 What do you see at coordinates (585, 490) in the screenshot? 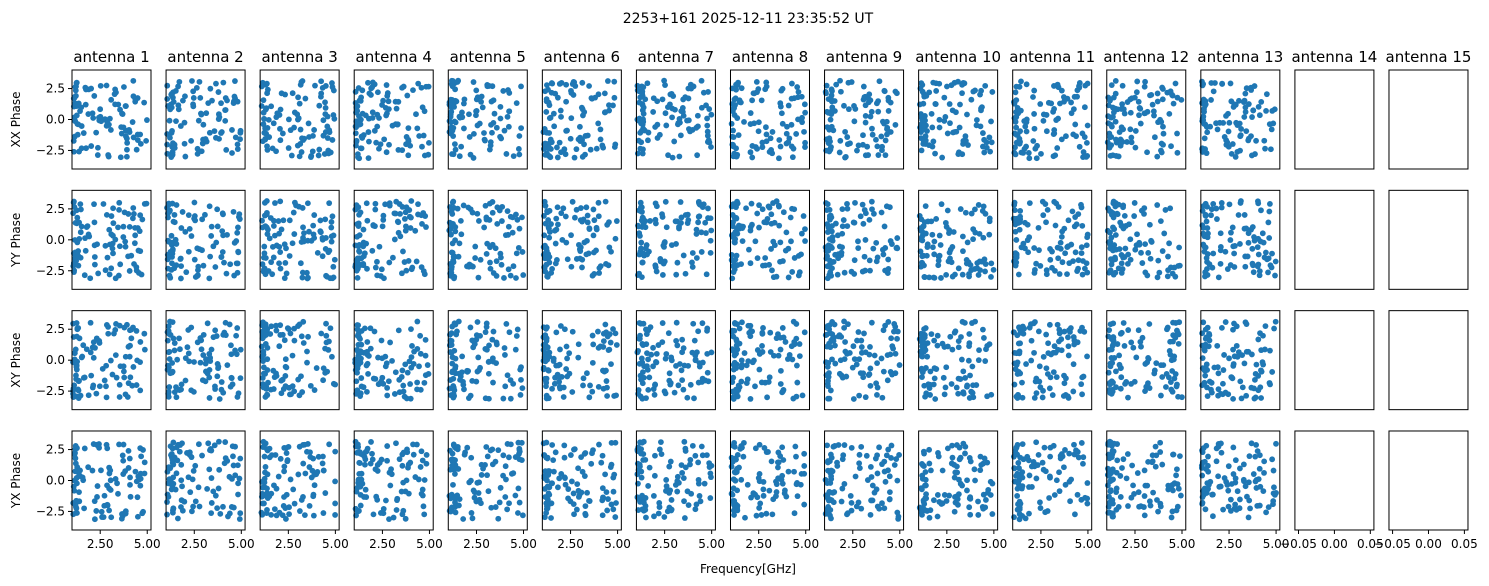
I see `panel-r4-c6: 2.50 5.00` at bounding box center [585, 490].